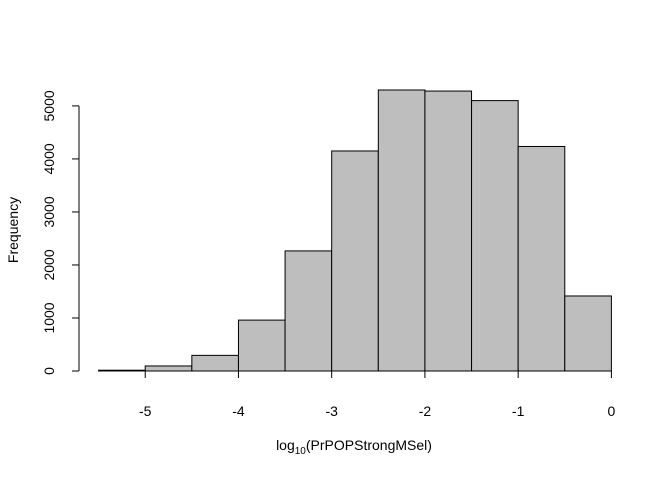  What do you see at coordinates (425, 411) in the screenshot?
I see `x-tick-label: -2` at bounding box center [425, 411].